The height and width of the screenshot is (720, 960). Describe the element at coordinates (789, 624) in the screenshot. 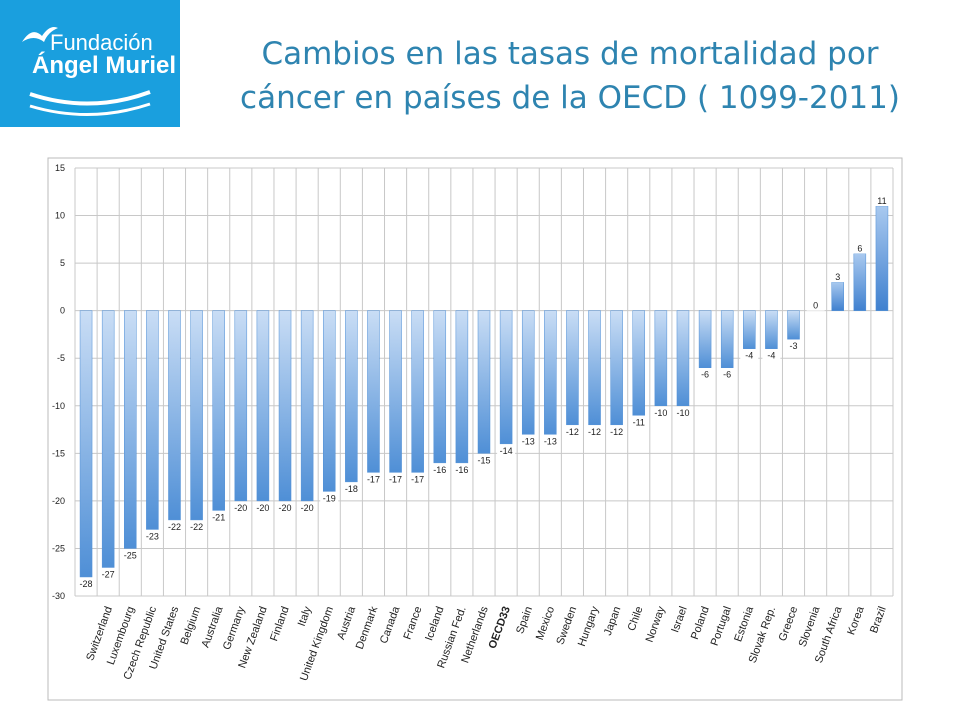

I see `x-tick-label: Greece` at that location.